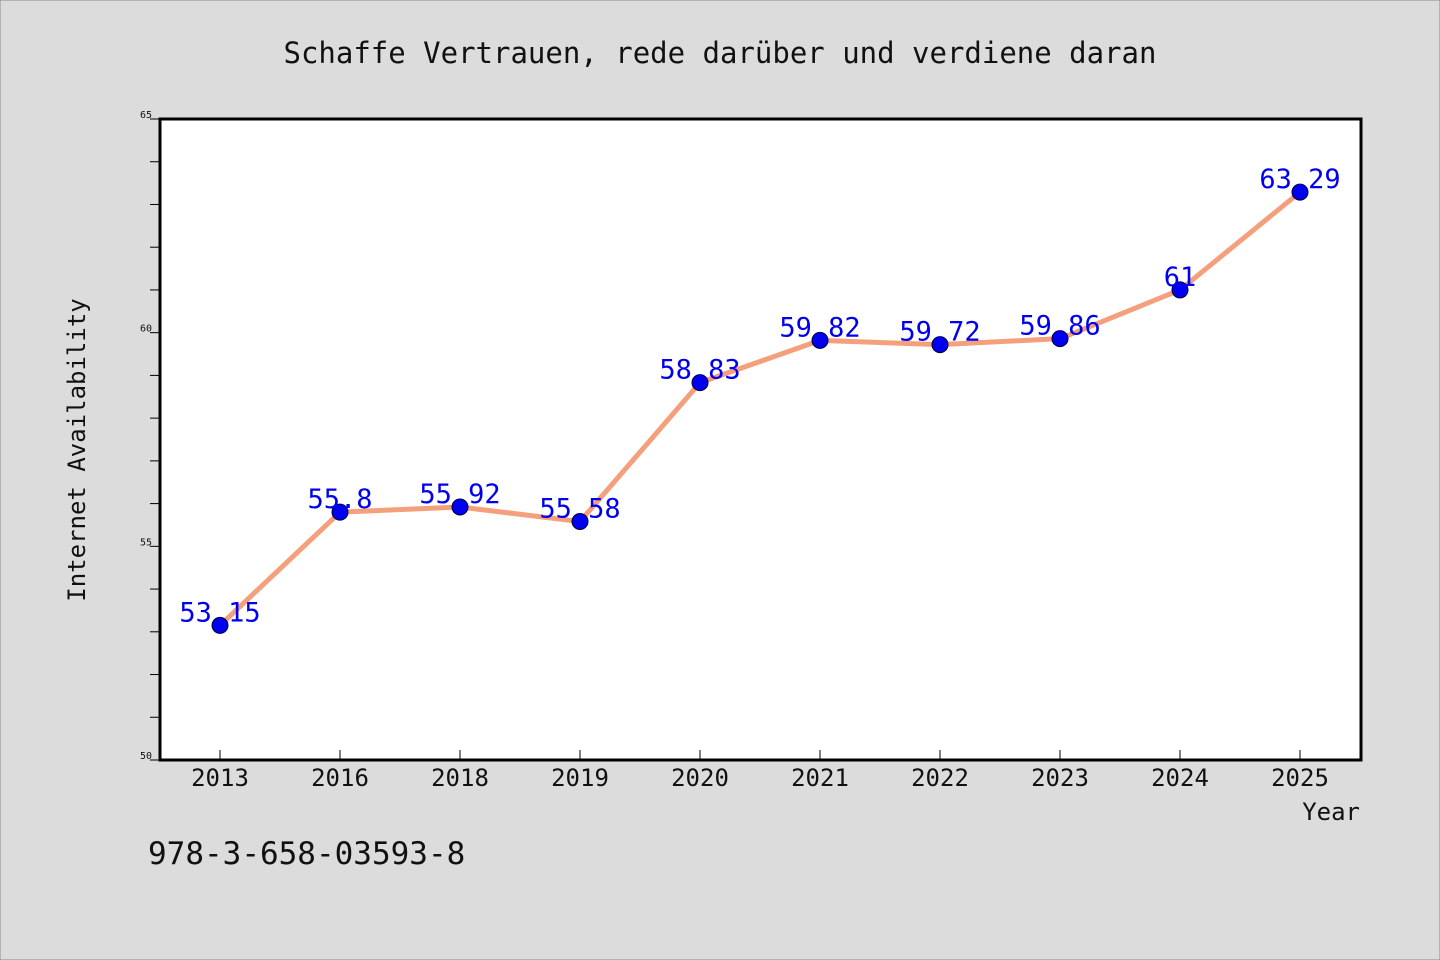 The height and width of the screenshot is (960, 1440). What do you see at coordinates (1180, 277) in the screenshot?
I see `data-label: 61` at bounding box center [1180, 277].